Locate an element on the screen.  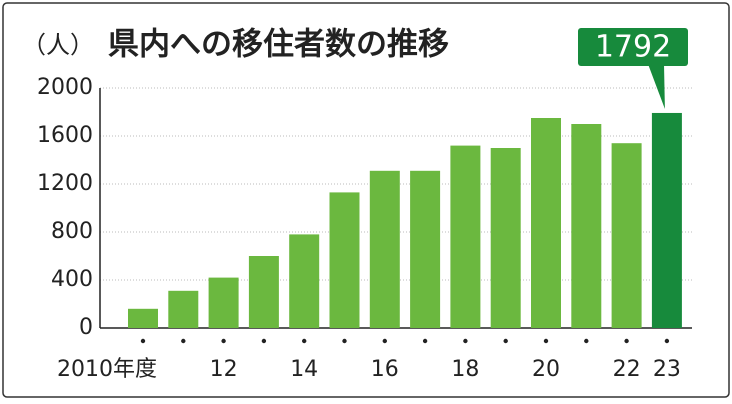
x-tick-label: 18 is located at coordinates (465, 369).